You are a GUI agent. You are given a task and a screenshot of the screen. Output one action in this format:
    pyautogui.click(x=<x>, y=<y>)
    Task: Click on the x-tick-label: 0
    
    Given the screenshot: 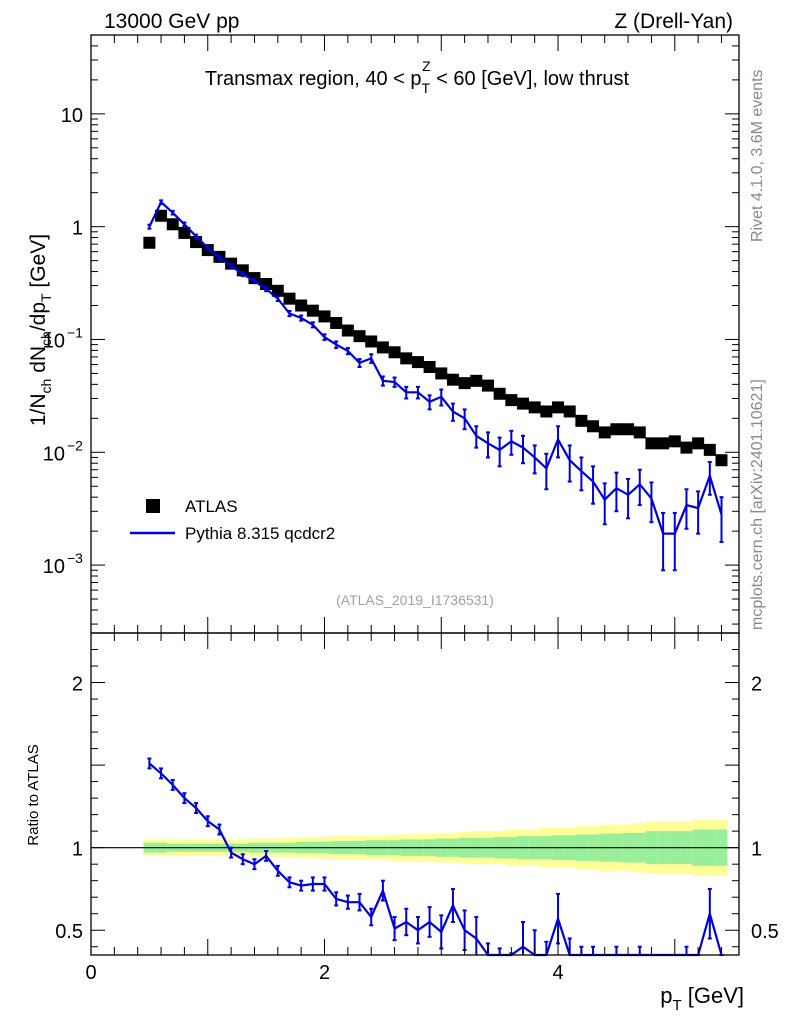 What is the action you would take?
    pyautogui.click(x=90, y=973)
    